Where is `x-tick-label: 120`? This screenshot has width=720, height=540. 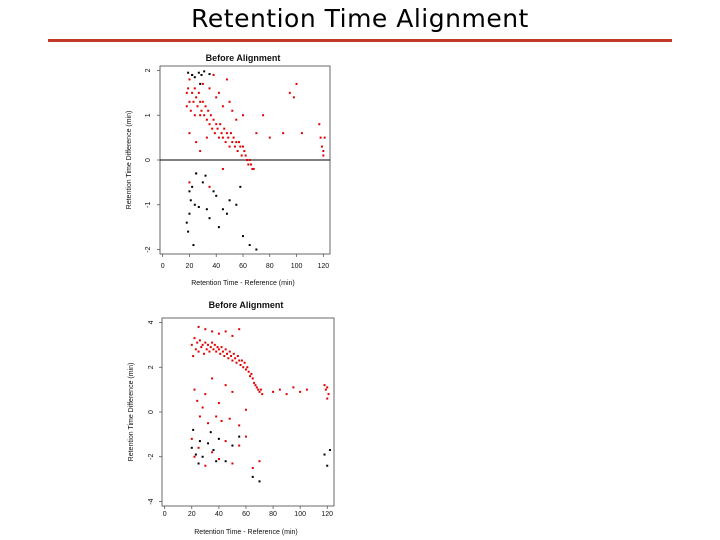
x-tick-label: 120 is located at coordinates (323, 266).